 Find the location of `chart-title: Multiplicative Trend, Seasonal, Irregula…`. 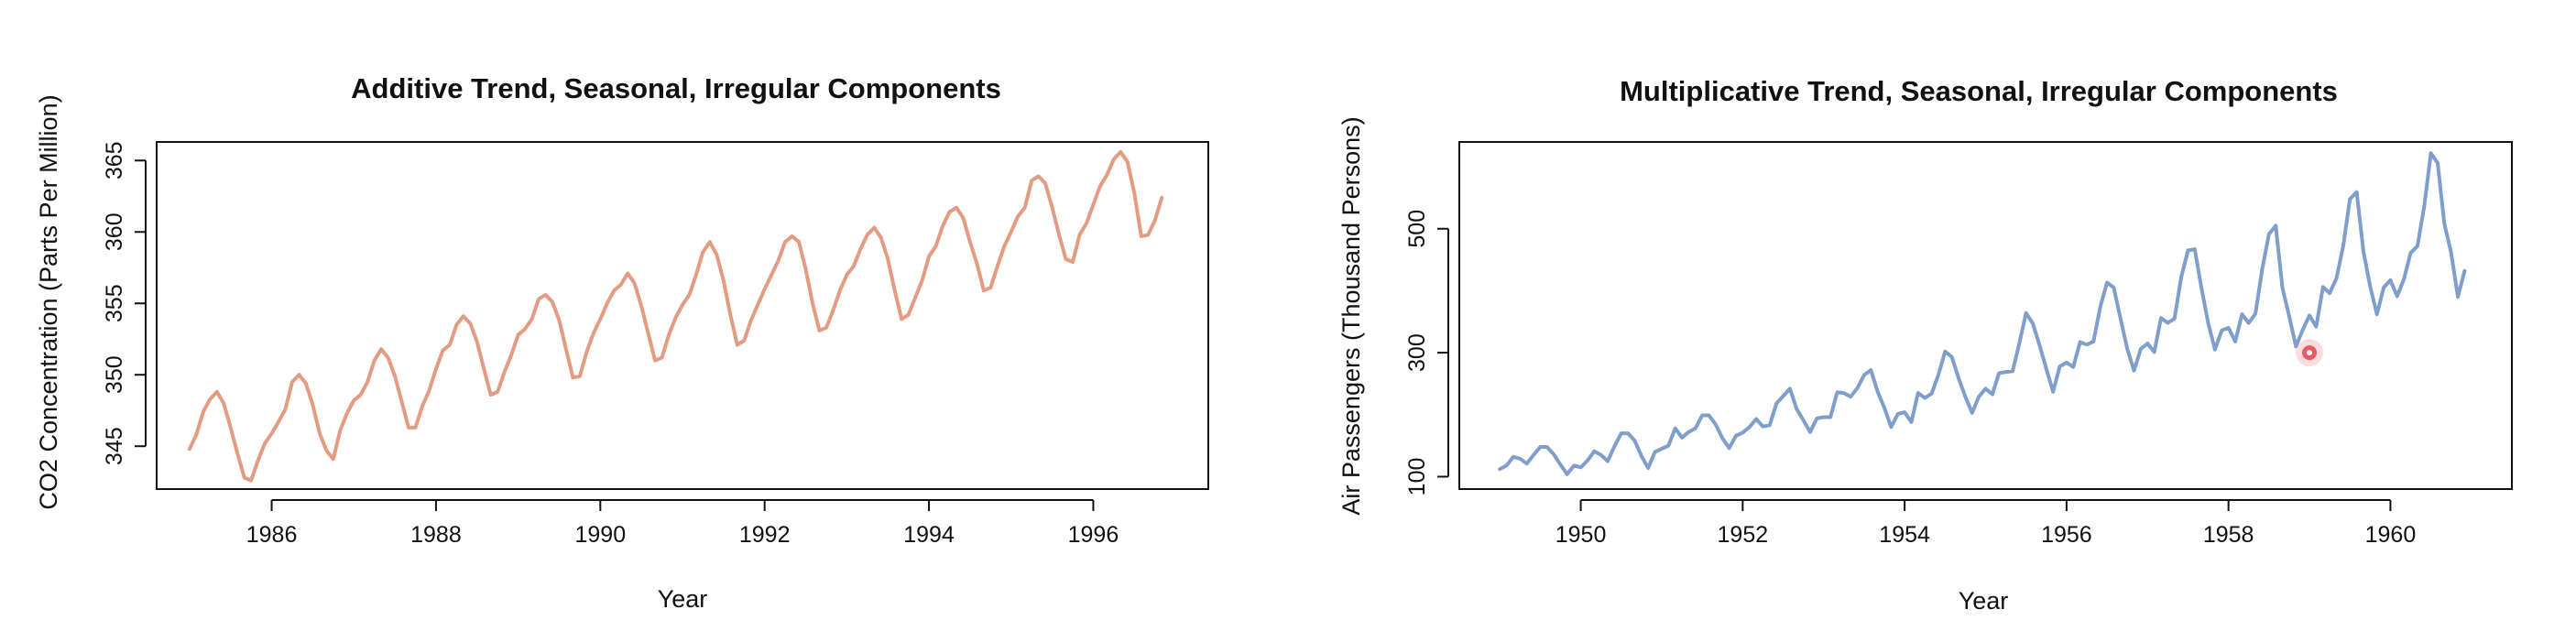

chart-title: Multiplicative Trend, Seasonal, Irregula… is located at coordinates (1979, 91).